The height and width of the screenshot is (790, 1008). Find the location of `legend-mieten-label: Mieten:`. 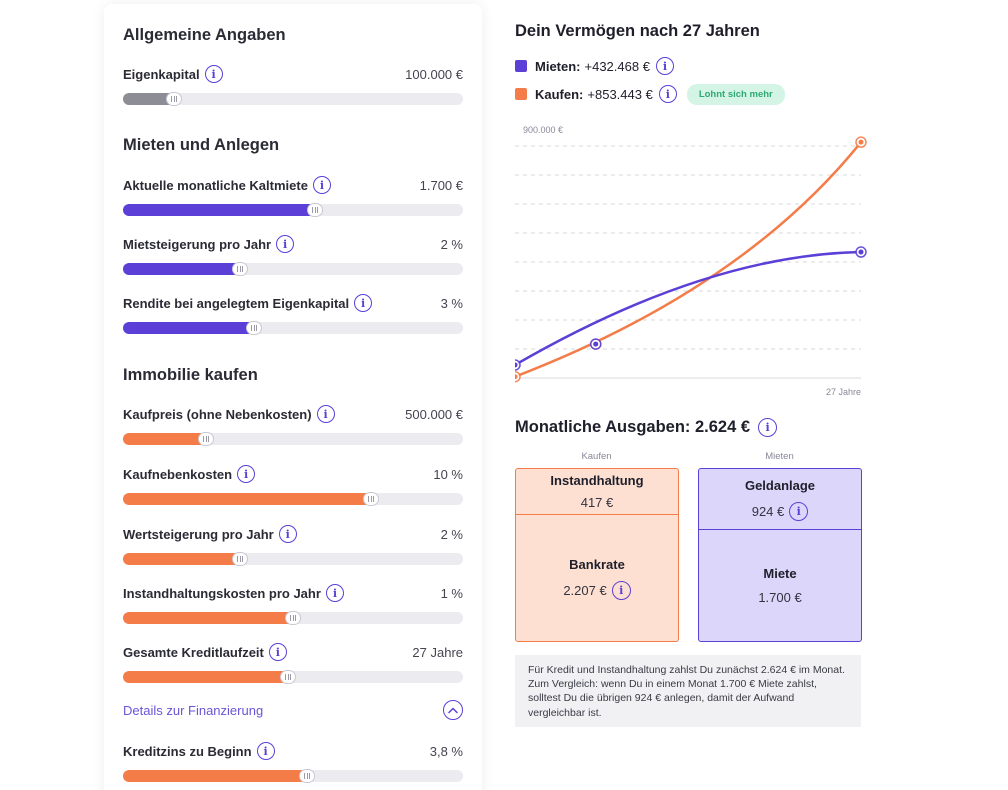

legend-mieten-label: Mieten: is located at coordinates (558, 66).